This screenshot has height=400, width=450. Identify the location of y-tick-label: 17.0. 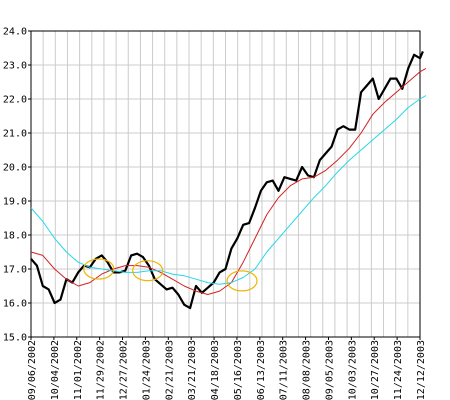
(15, 270).